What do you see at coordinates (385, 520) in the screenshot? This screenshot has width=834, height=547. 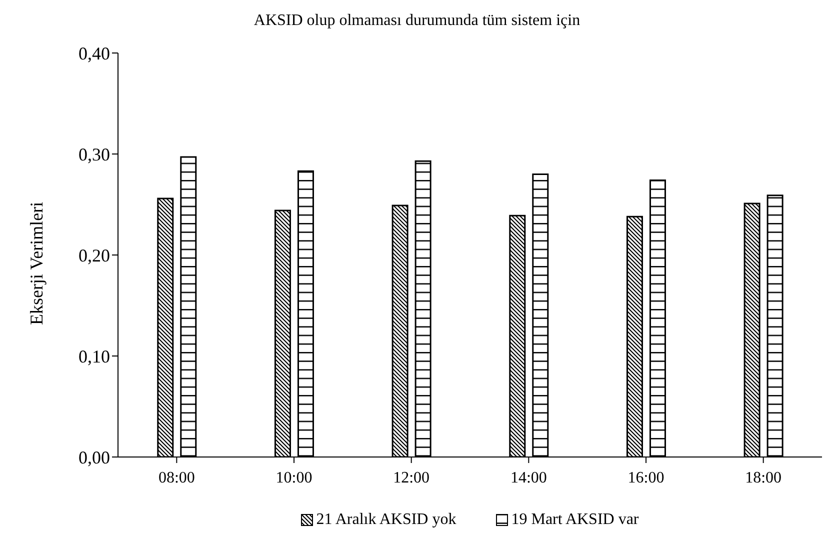 I see `legend-label: 21 Aralık AKSID yok` at bounding box center [385, 520].